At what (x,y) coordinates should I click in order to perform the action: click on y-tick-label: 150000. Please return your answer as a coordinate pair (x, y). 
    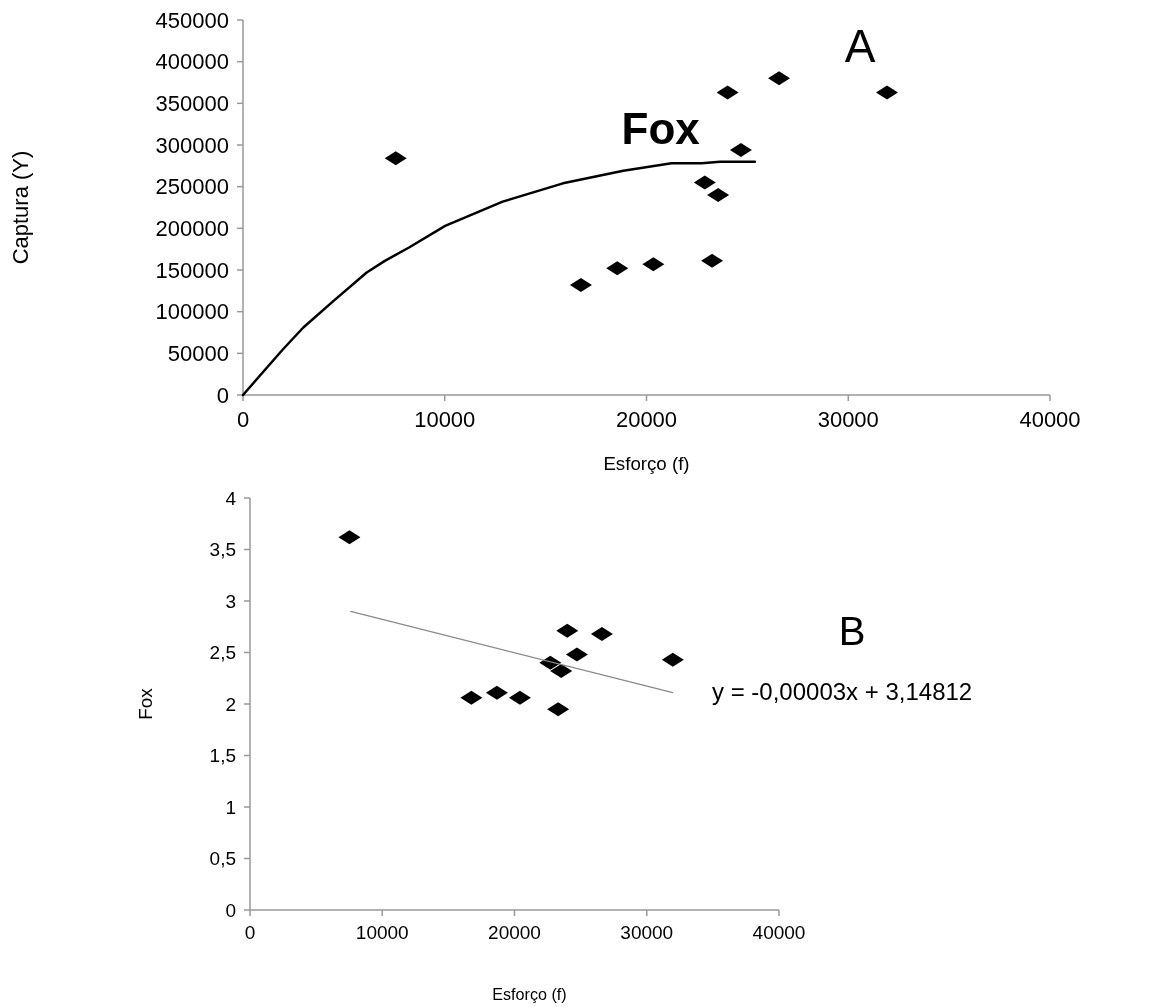
    Looking at the image, I should click on (192, 270).